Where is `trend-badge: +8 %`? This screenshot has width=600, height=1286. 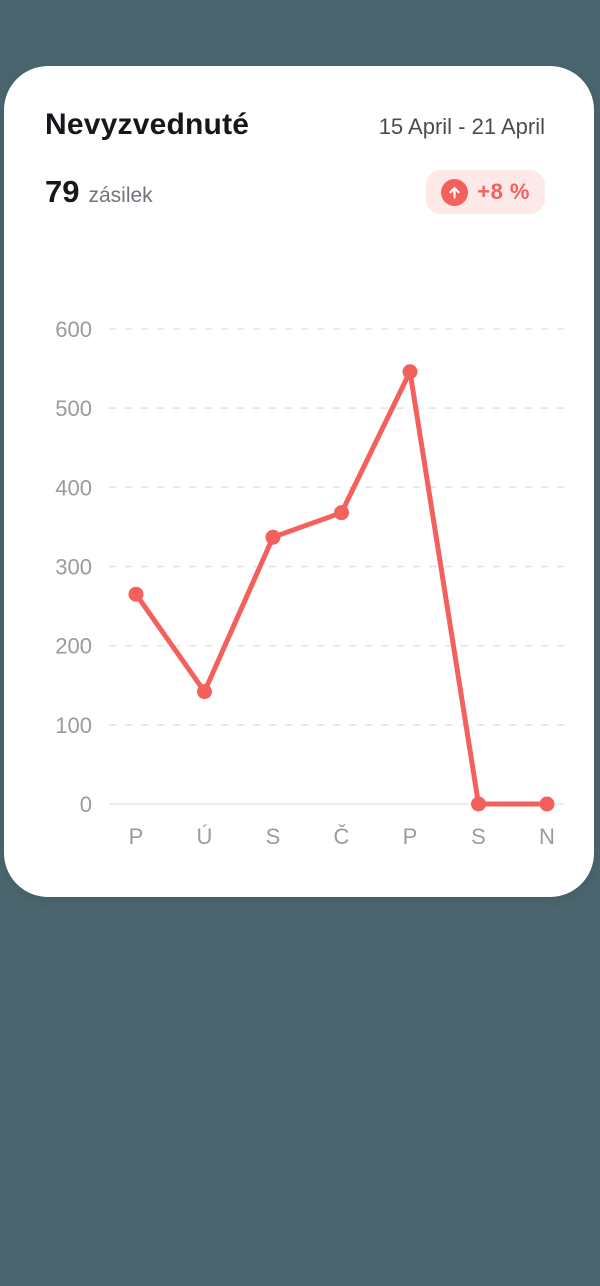 trend-badge: +8 % is located at coordinates (485, 192).